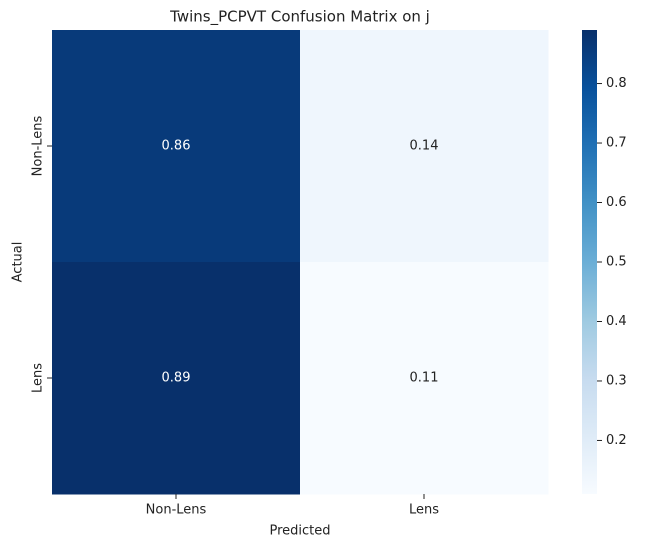 The image size is (645, 551). Describe the element at coordinates (38, 378) in the screenshot. I see `y-tick-label: Lens` at that location.